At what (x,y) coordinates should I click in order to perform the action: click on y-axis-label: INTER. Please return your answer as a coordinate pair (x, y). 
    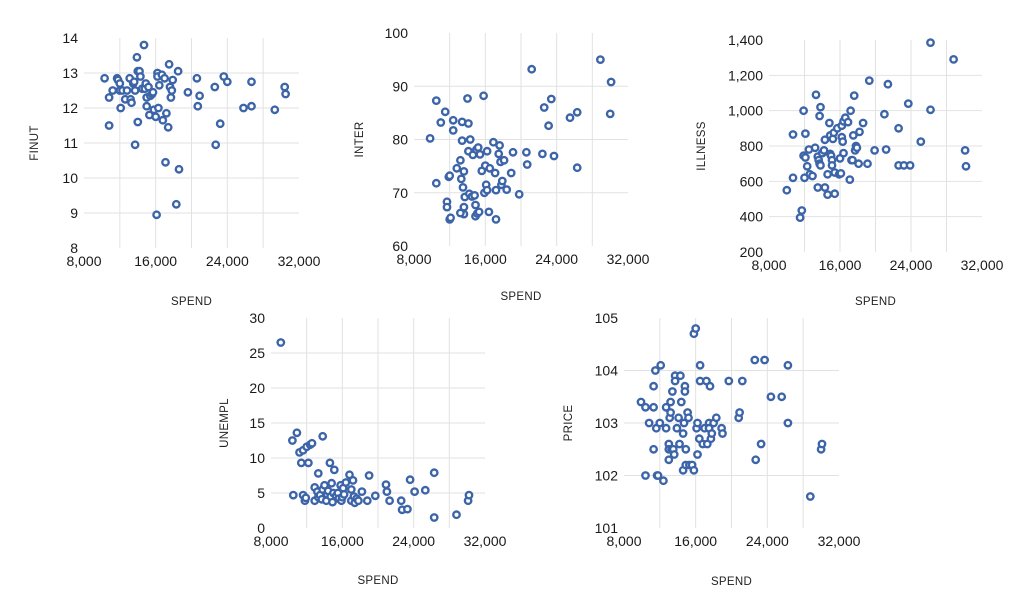
    Looking at the image, I should click on (360, 140).